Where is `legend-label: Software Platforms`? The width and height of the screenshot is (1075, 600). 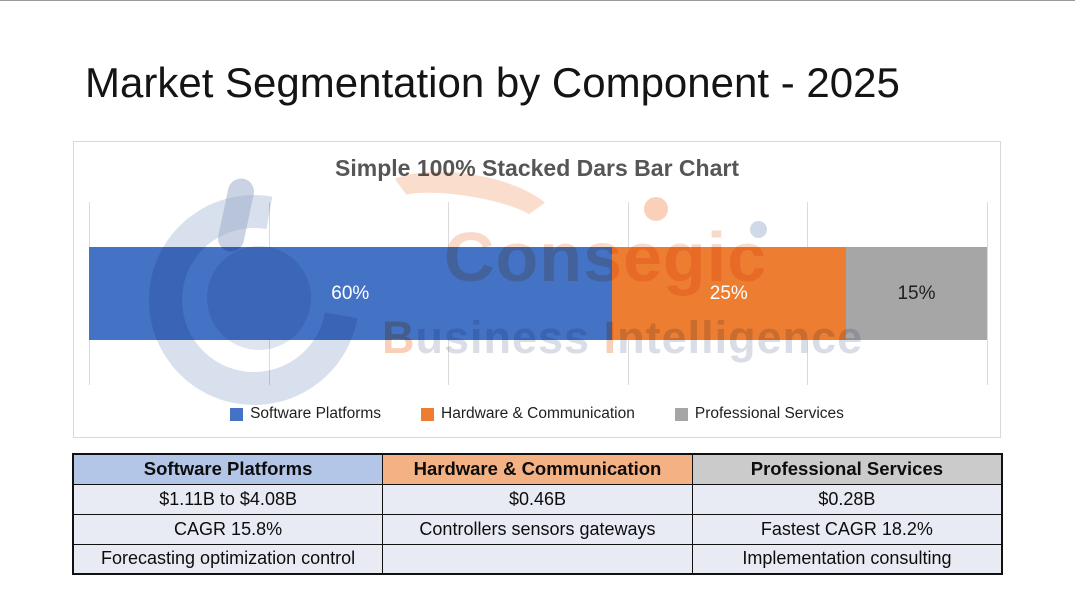 legend-label: Software Platforms is located at coordinates (316, 413).